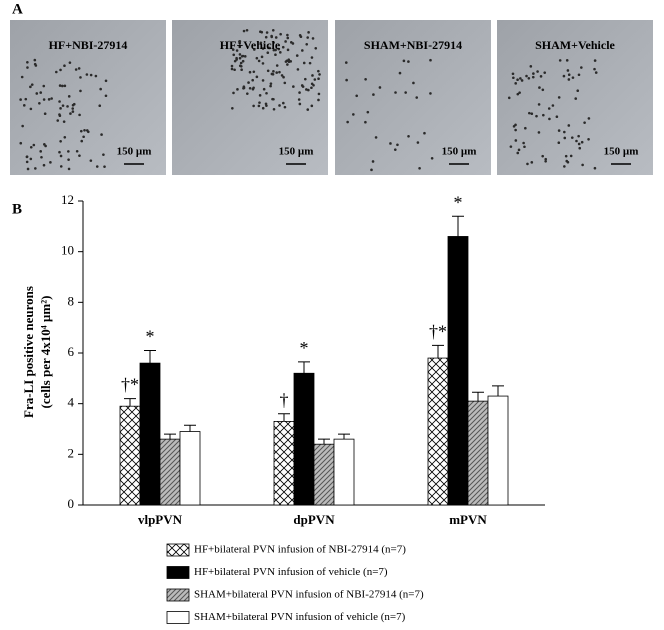 The height and width of the screenshot is (630, 664). Describe the element at coordinates (438, 332) in the screenshot. I see `significance-mark: †*` at that location.